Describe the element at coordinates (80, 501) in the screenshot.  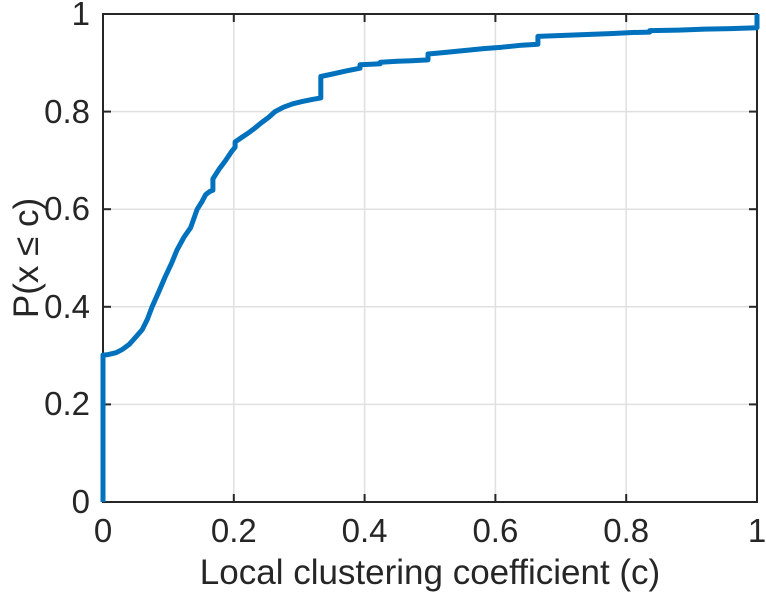
I see `y-tick-label: 0` at that location.